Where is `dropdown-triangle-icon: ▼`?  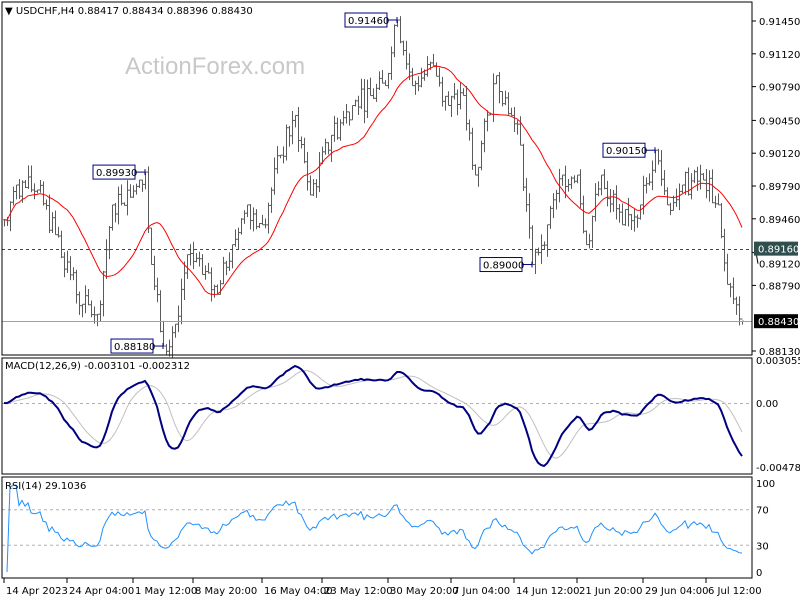
dropdown-triangle-icon: ▼ is located at coordinates (10, 11).